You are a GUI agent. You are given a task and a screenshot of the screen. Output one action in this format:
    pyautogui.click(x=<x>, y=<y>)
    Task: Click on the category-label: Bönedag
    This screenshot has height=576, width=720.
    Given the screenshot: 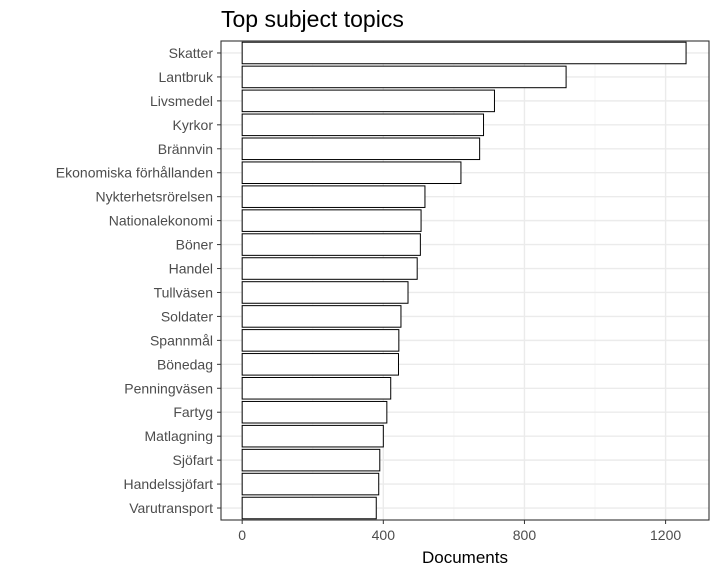 What is the action you would take?
    pyautogui.click(x=185, y=364)
    